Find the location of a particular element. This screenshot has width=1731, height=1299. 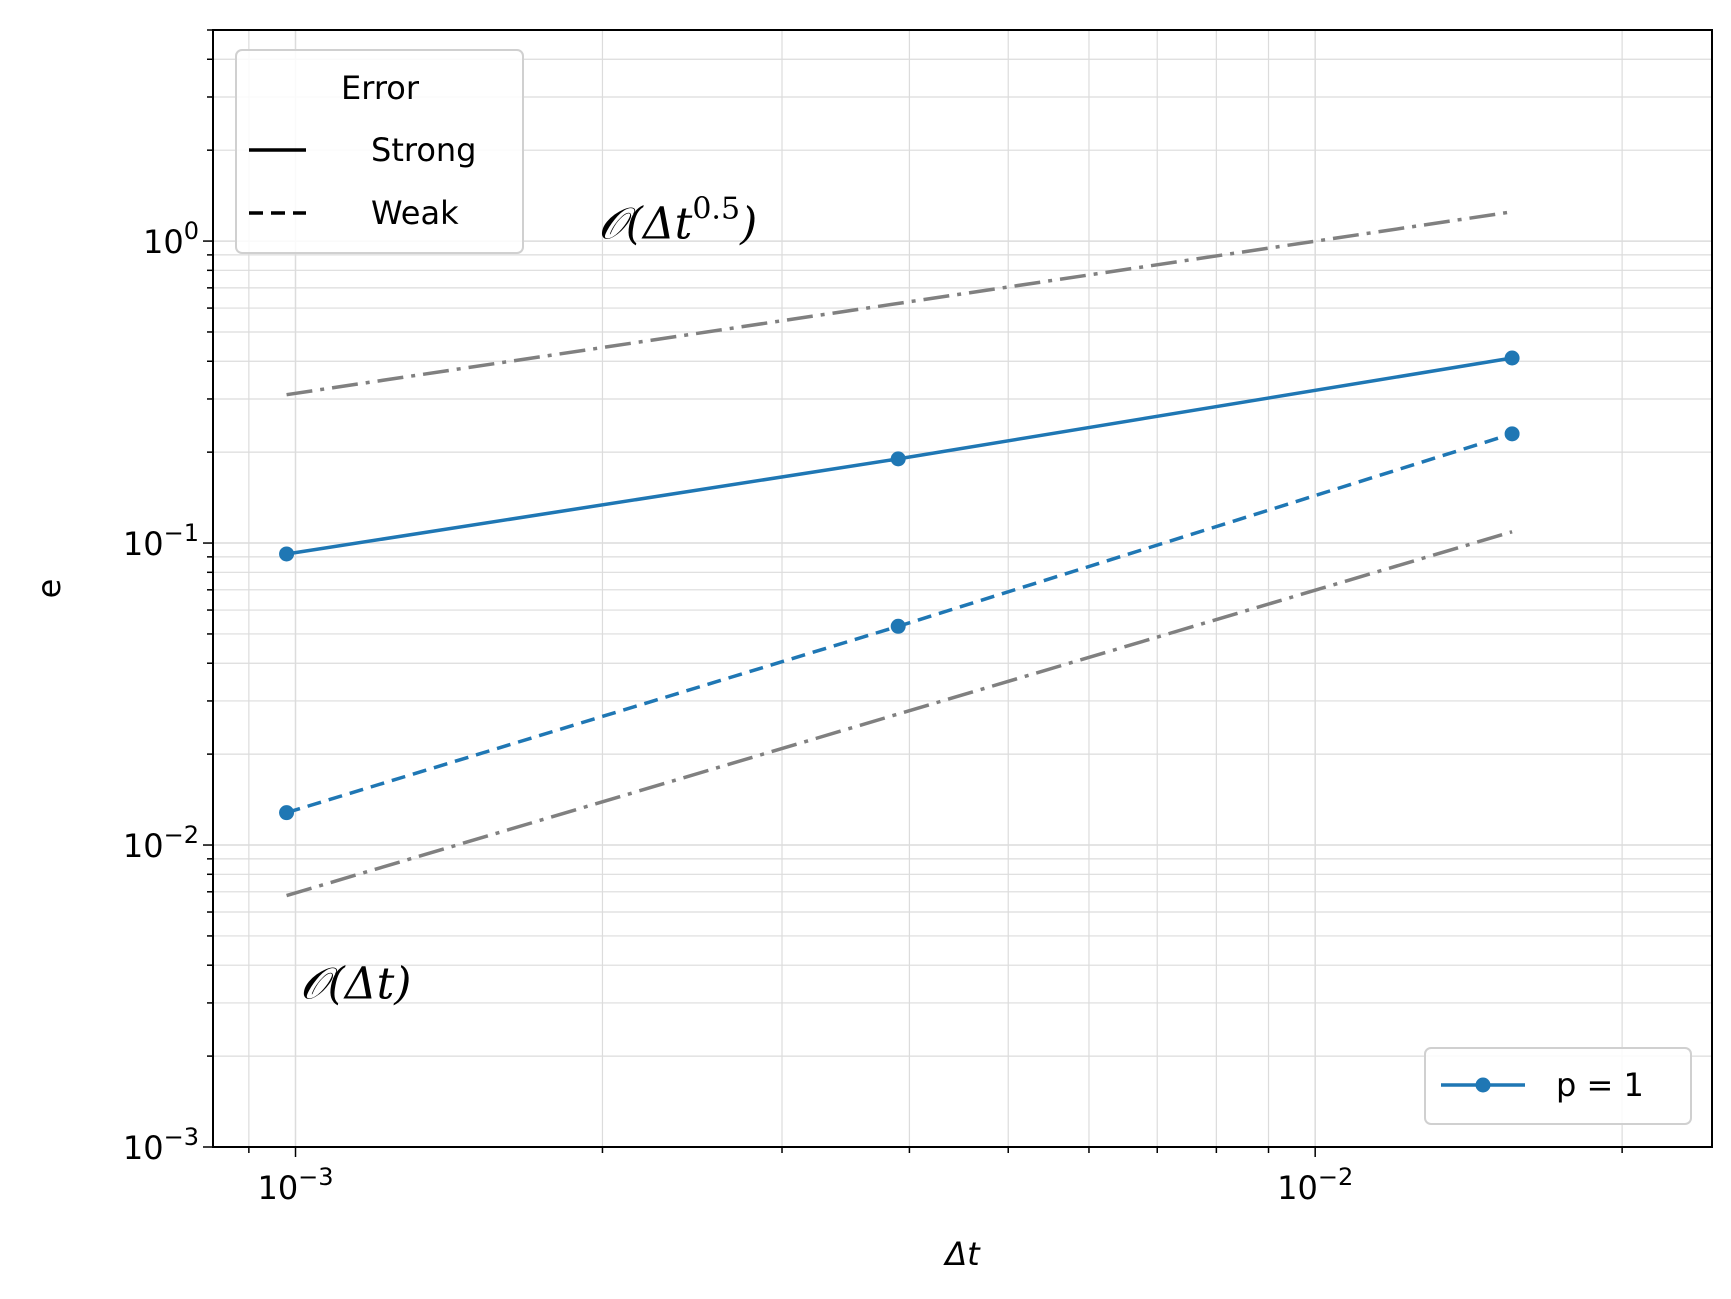

legend-title: Error is located at coordinates (380, 88).